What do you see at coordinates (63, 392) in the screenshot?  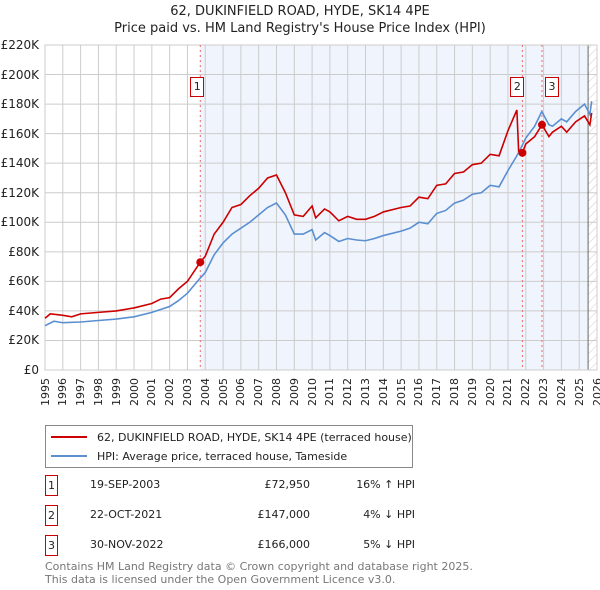 I see `x-tick-label: 1996` at bounding box center [63, 392].